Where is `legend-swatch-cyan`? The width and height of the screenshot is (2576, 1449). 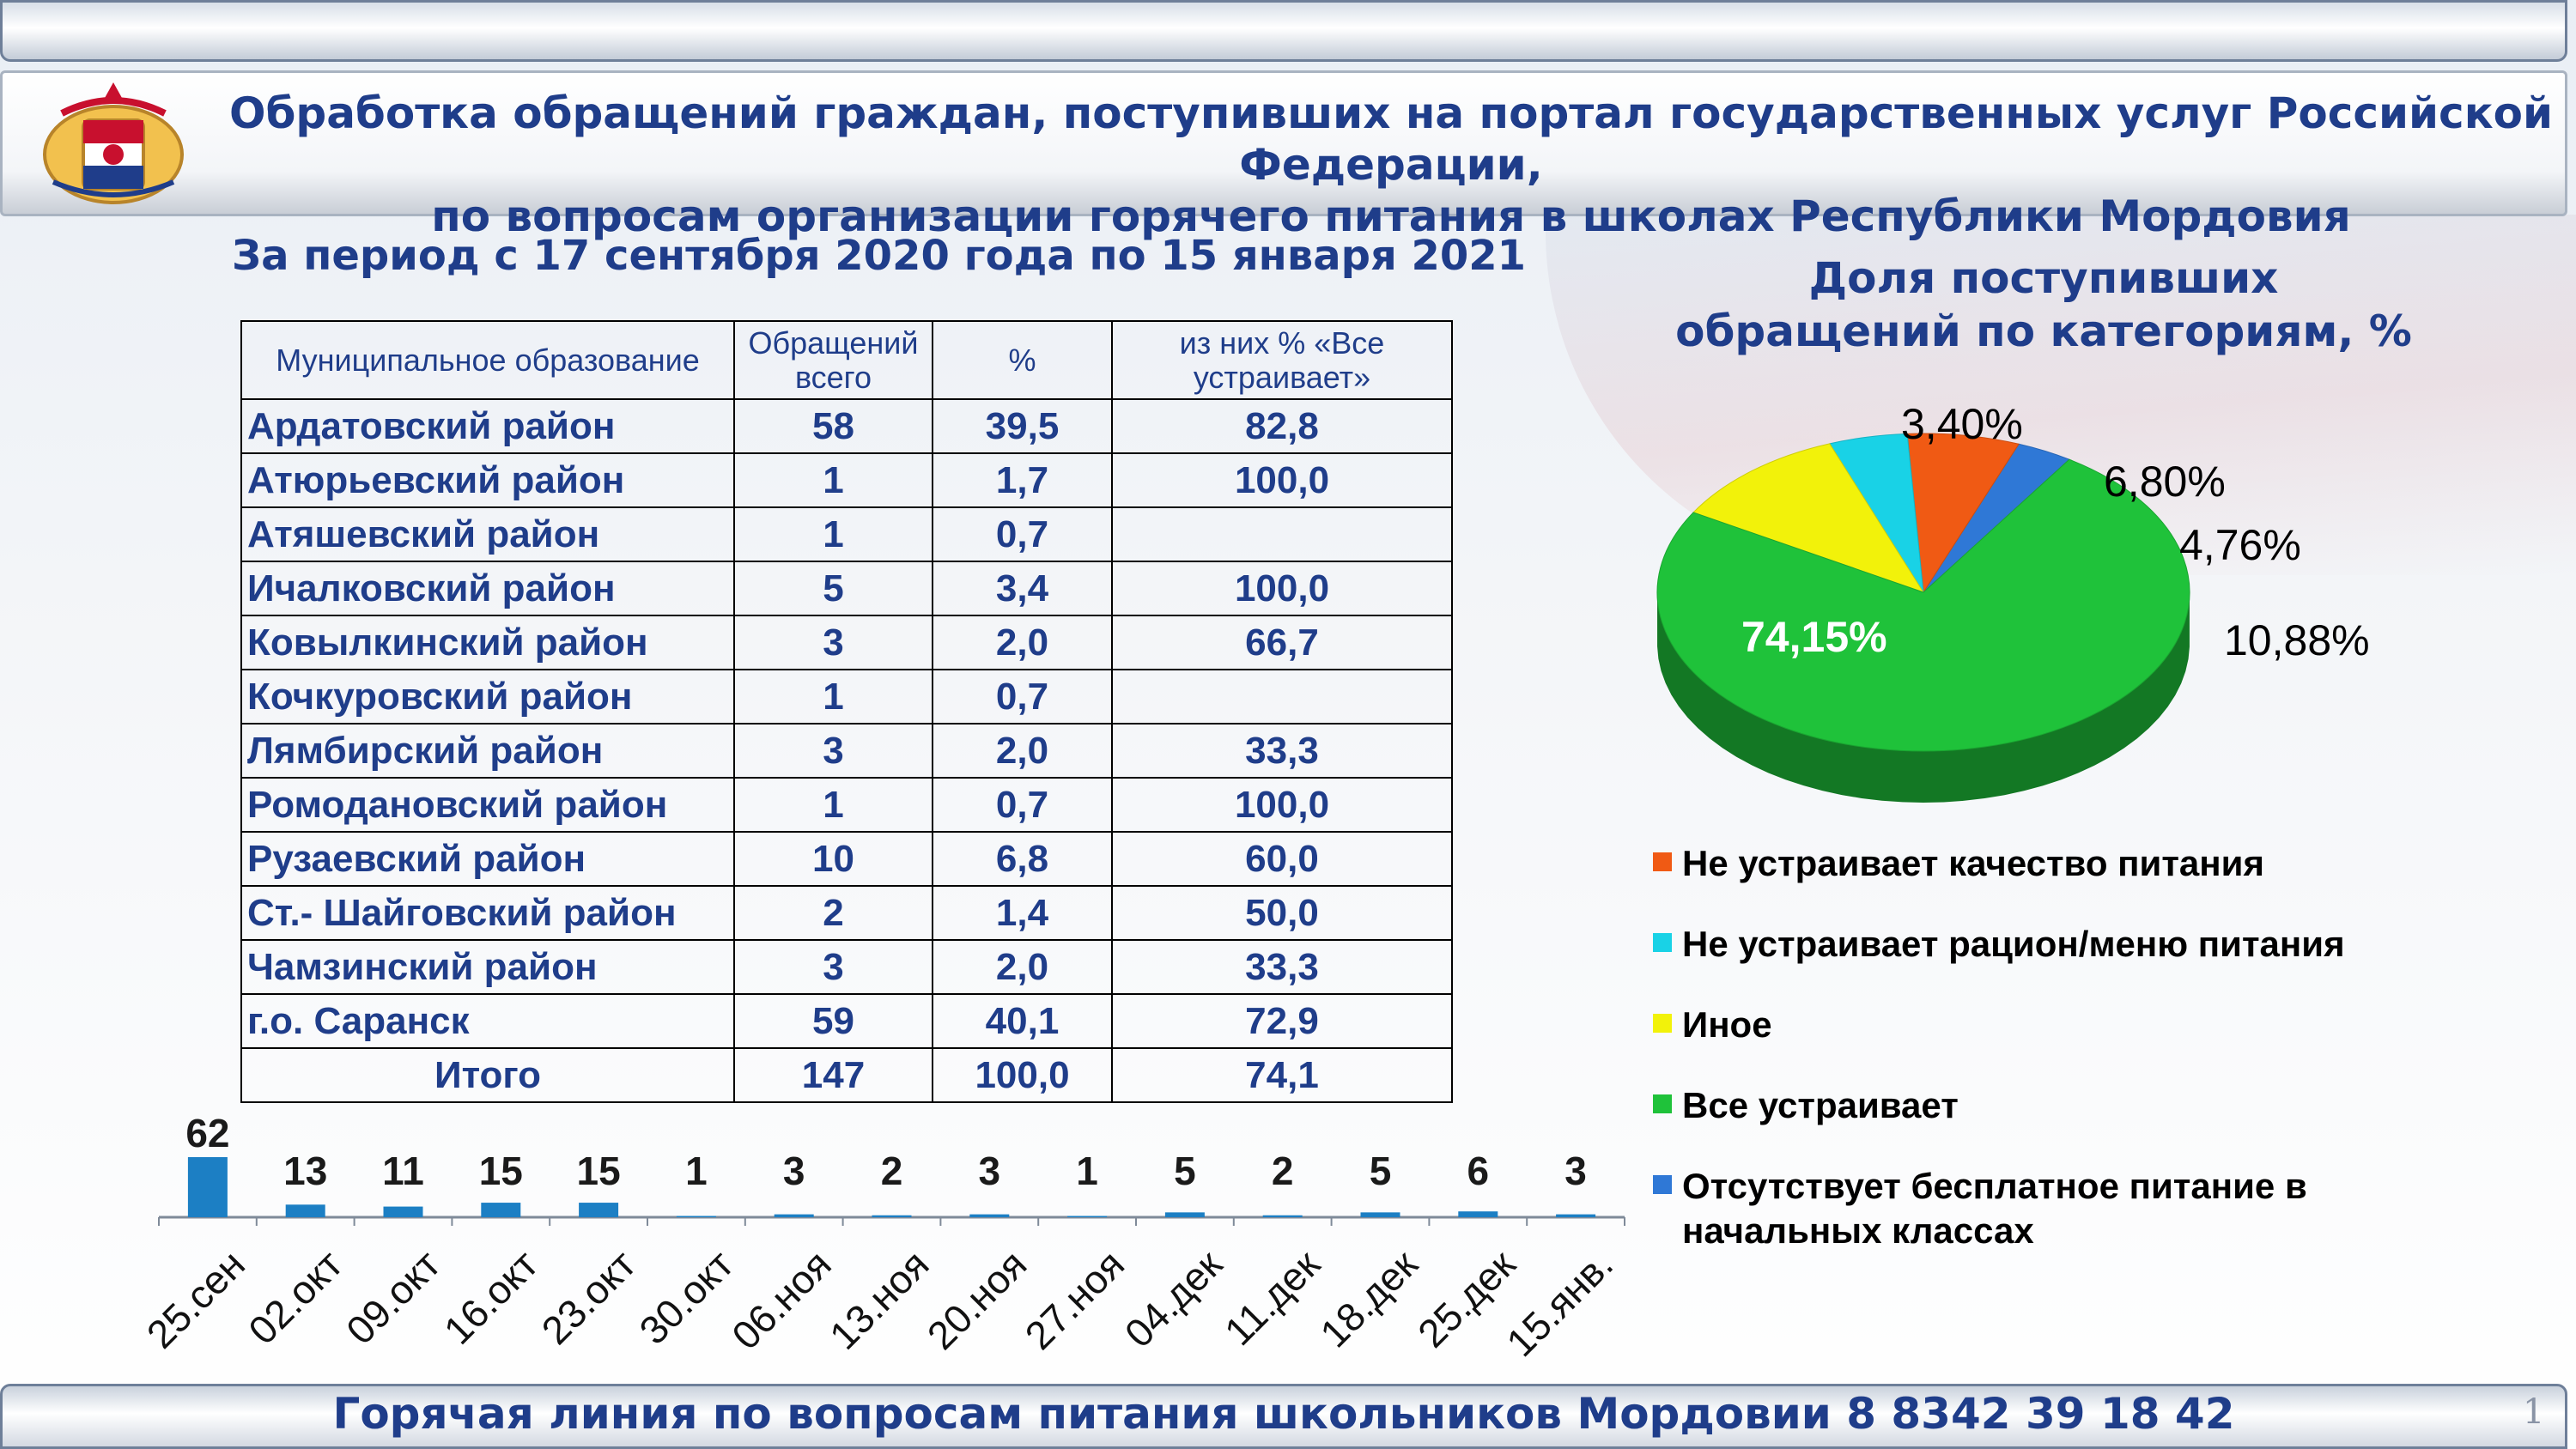
legend-swatch-cyan is located at coordinates (1663, 942).